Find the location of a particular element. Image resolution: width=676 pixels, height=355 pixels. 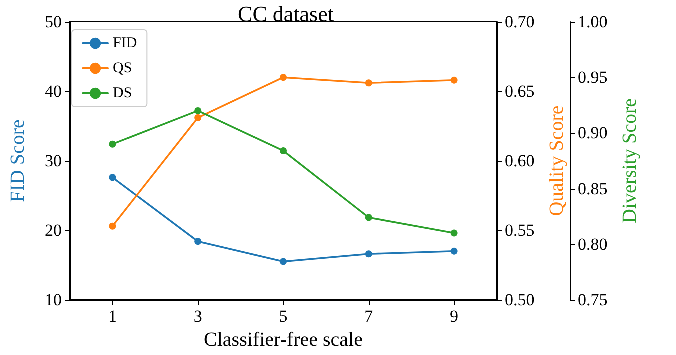

y3-tick-label: 0.80 is located at coordinates (593, 244).